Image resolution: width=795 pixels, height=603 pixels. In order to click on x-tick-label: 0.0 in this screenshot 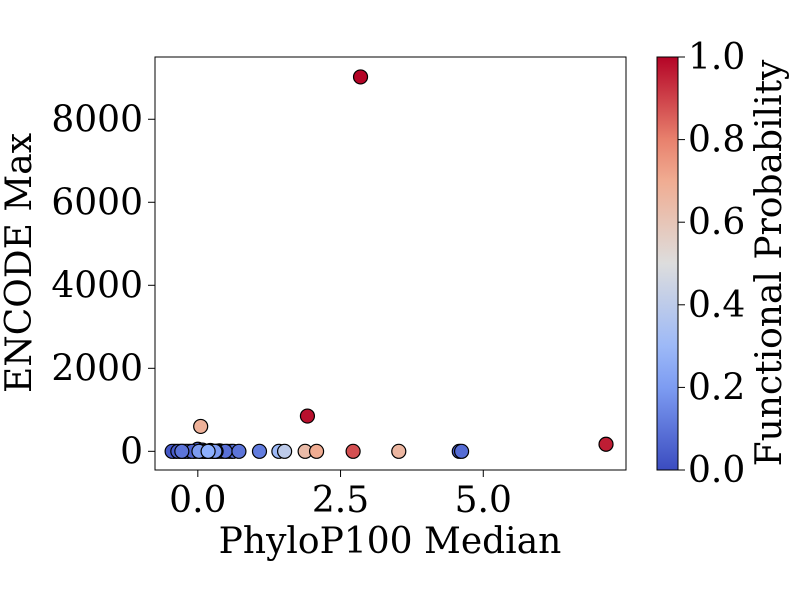, I will do `click(197, 500)`.